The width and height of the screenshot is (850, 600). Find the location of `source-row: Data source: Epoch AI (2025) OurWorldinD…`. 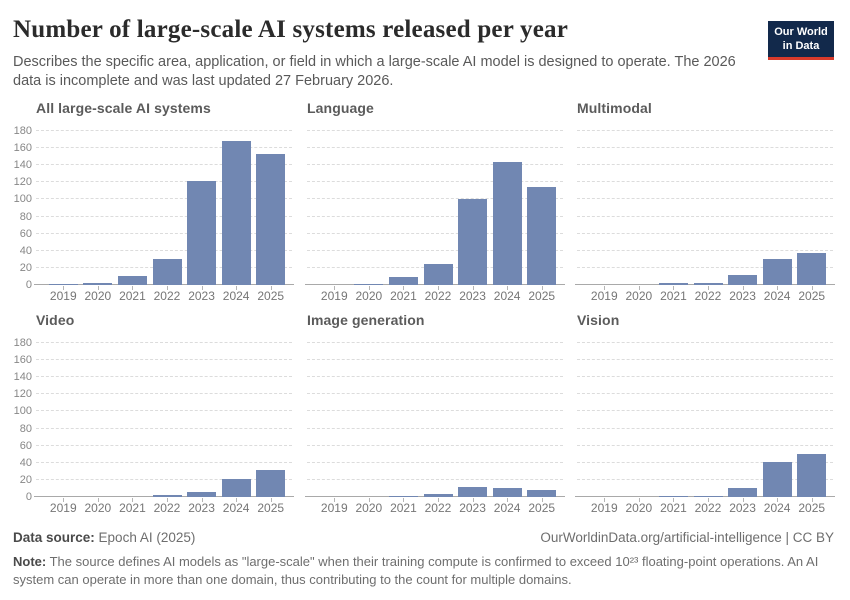

source-row: Data source: Epoch AI (2025) OurWorldinD… is located at coordinates (423, 537).